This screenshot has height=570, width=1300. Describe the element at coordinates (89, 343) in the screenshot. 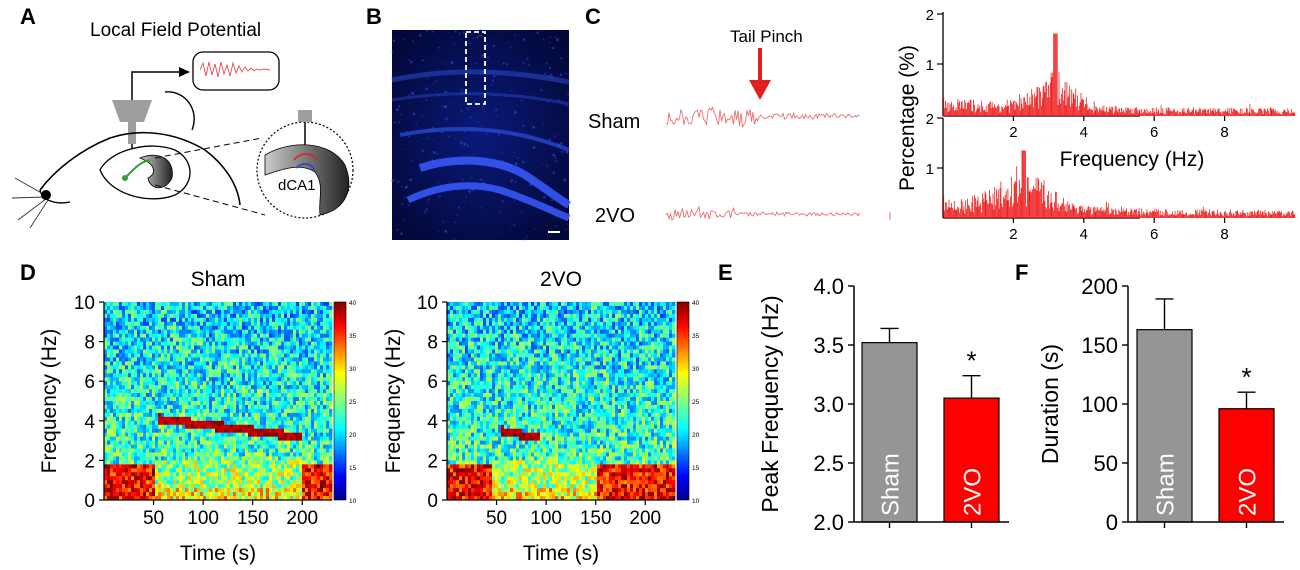

I see `spectrogram-ytick-label: 8` at that location.